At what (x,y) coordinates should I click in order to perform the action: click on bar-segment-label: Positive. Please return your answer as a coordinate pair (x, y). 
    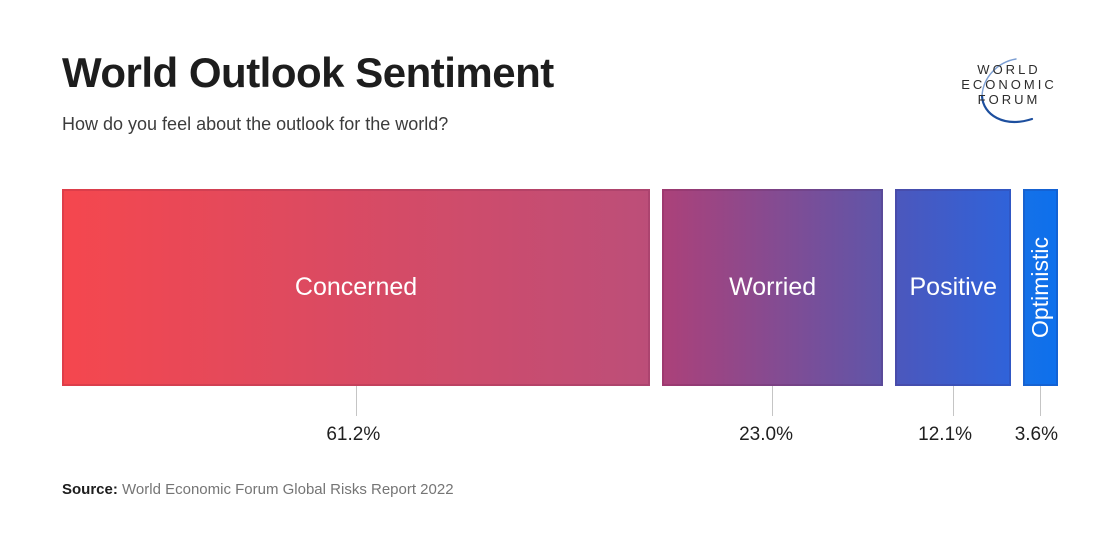
    Looking at the image, I should click on (953, 287).